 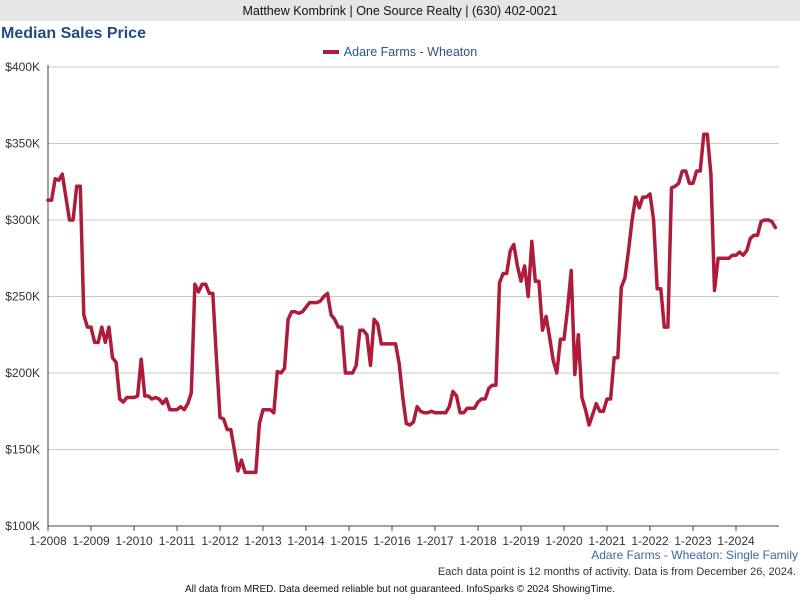 I want to click on x-tick-label: 1-2010, so click(x=134, y=541).